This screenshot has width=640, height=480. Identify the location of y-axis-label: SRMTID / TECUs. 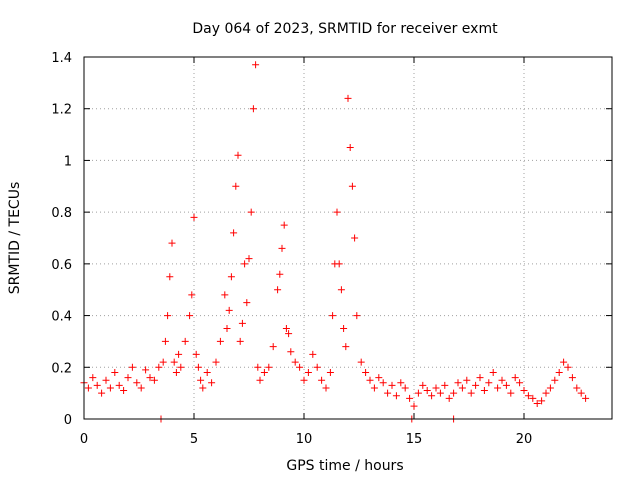
(15, 238).